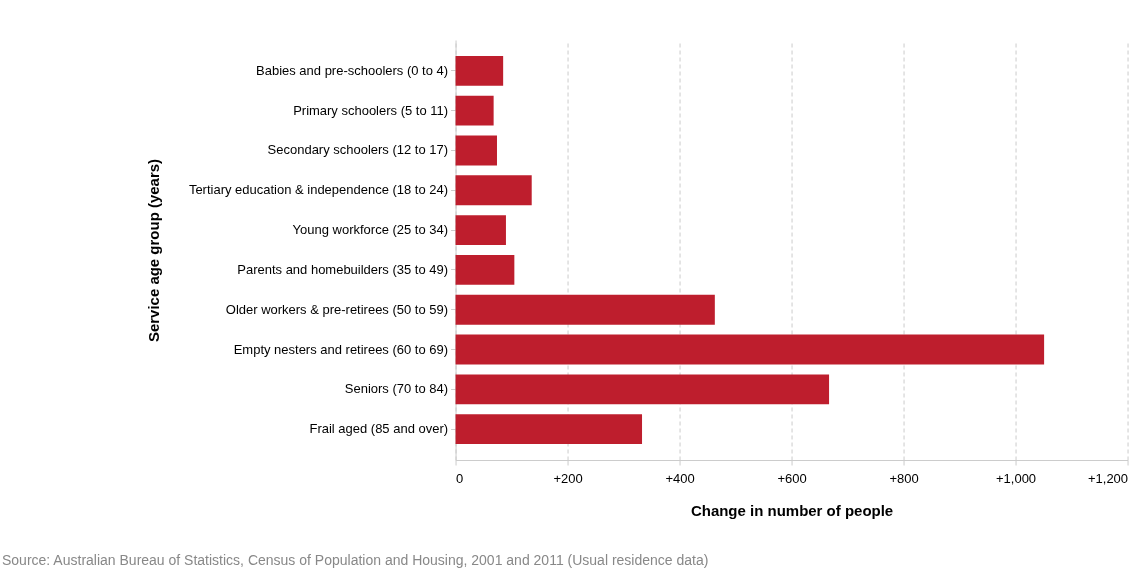  Describe the element at coordinates (343, 269) in the screenshot. I see `y-tick-label: Parents and homebuilders (35 to 49)` at that location.